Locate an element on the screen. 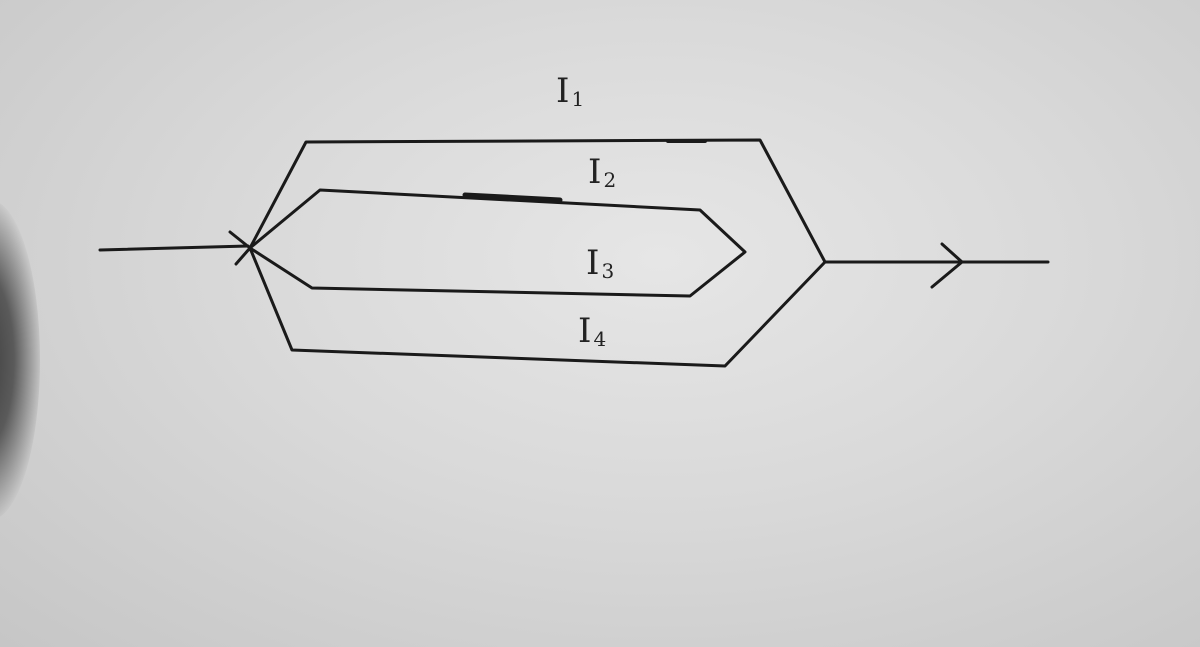 This screenshot has width=1200, height=647. pen-mark-inner is located at coordinates (512, 197).